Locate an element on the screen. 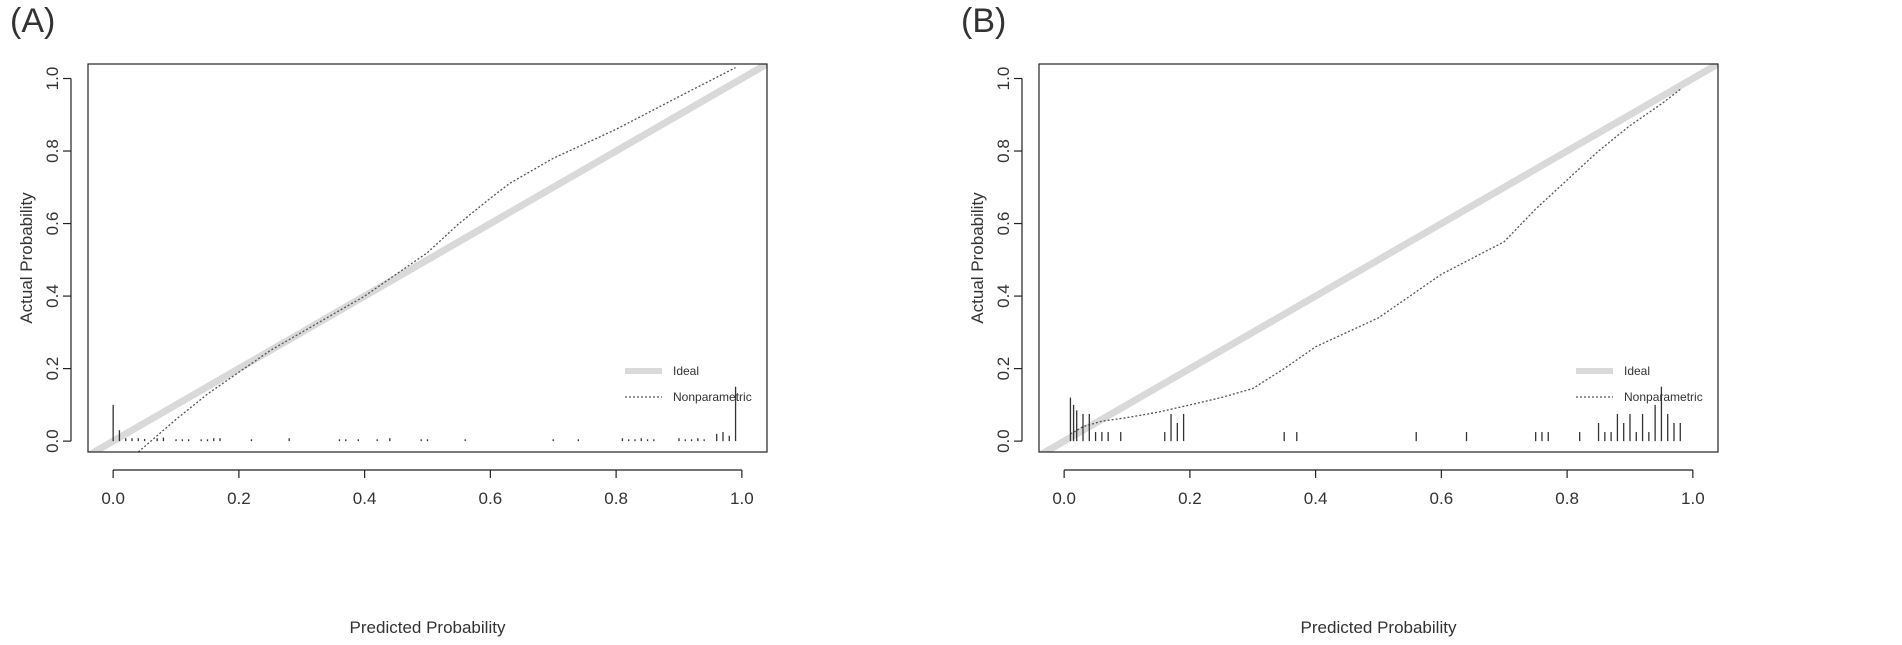  panel-label-a: (A) is located at coordinates (33, 21).